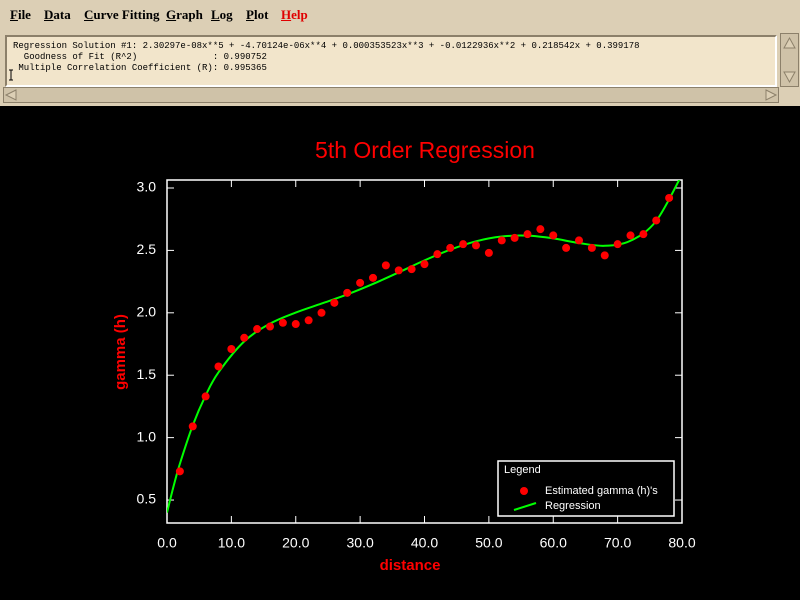 The width and height of the screenshot is (800, 600). I want to click on legend: Legend Estimated gamma (h)'s Regression, so click(586, 488).